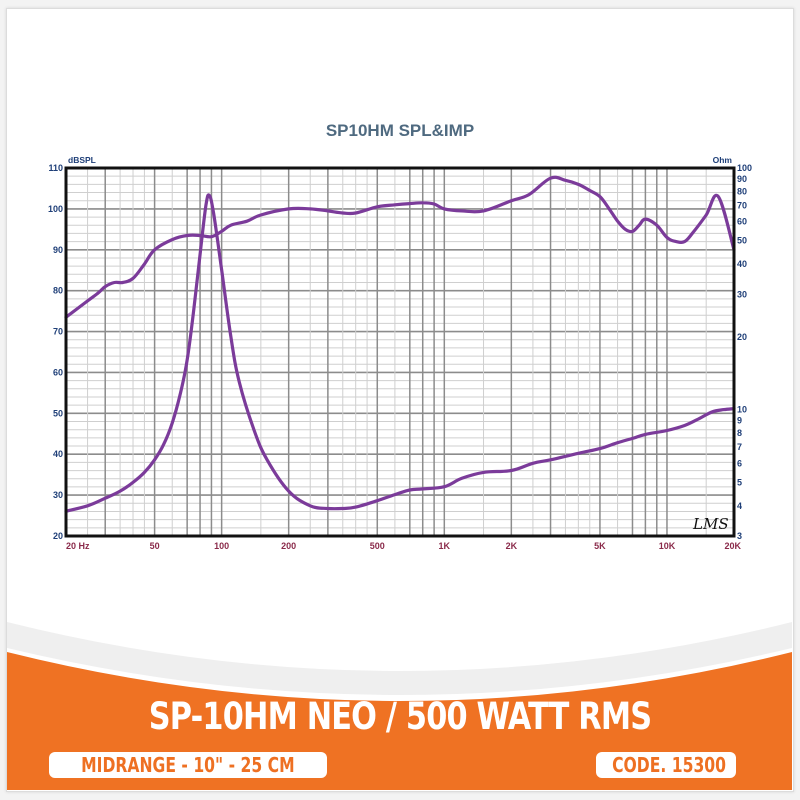 This screenshot has width=800, height=800. I want to click on y-tick-label: 80, so click(58, 291).